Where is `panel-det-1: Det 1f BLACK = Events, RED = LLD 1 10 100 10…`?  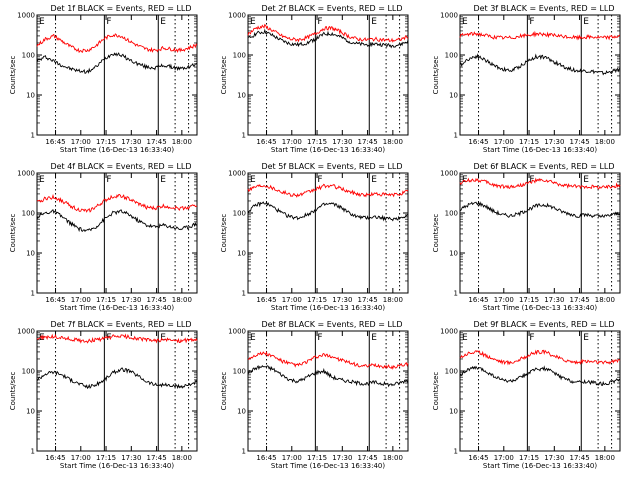 panel-det-1: Det 1f BLACK = Events, RED = LLD 1 10 100 10… is located at coordinates (103, 79).